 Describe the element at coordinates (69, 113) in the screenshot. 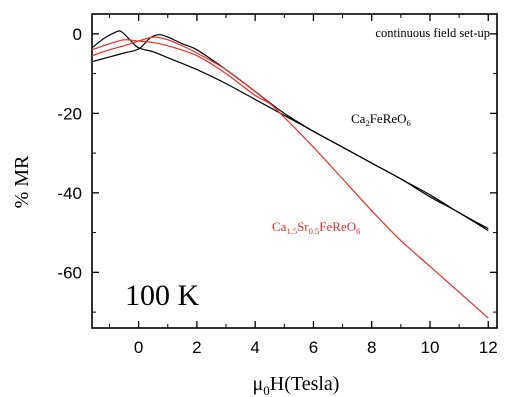

I see `y-tick-label: -20` at that location.